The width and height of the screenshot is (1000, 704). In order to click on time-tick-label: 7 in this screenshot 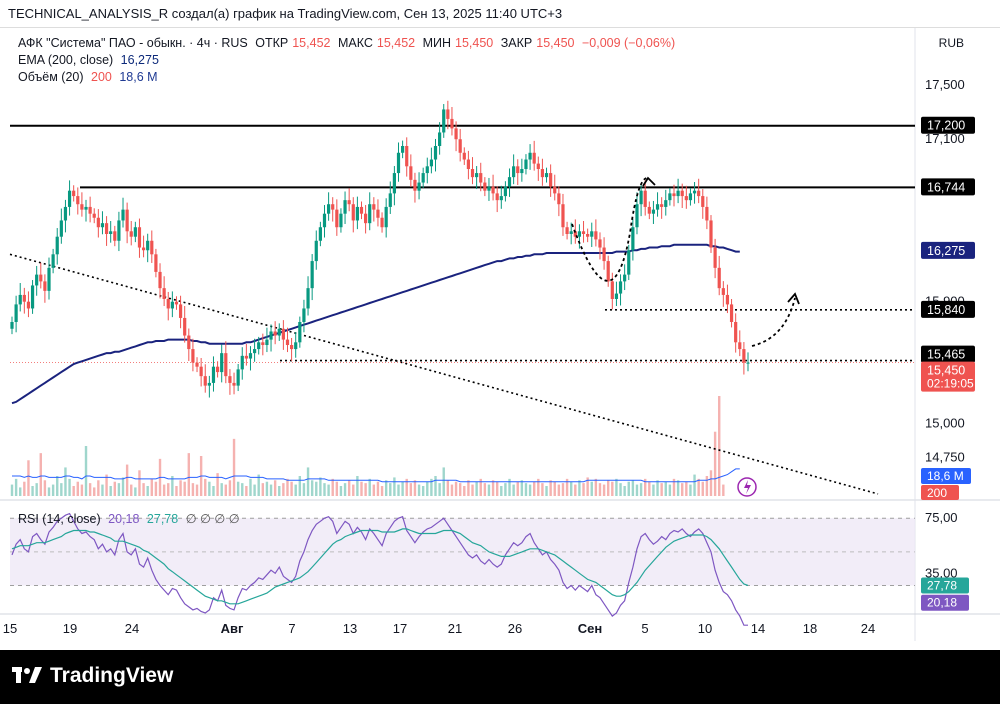, I will do `click(291, 628)`.